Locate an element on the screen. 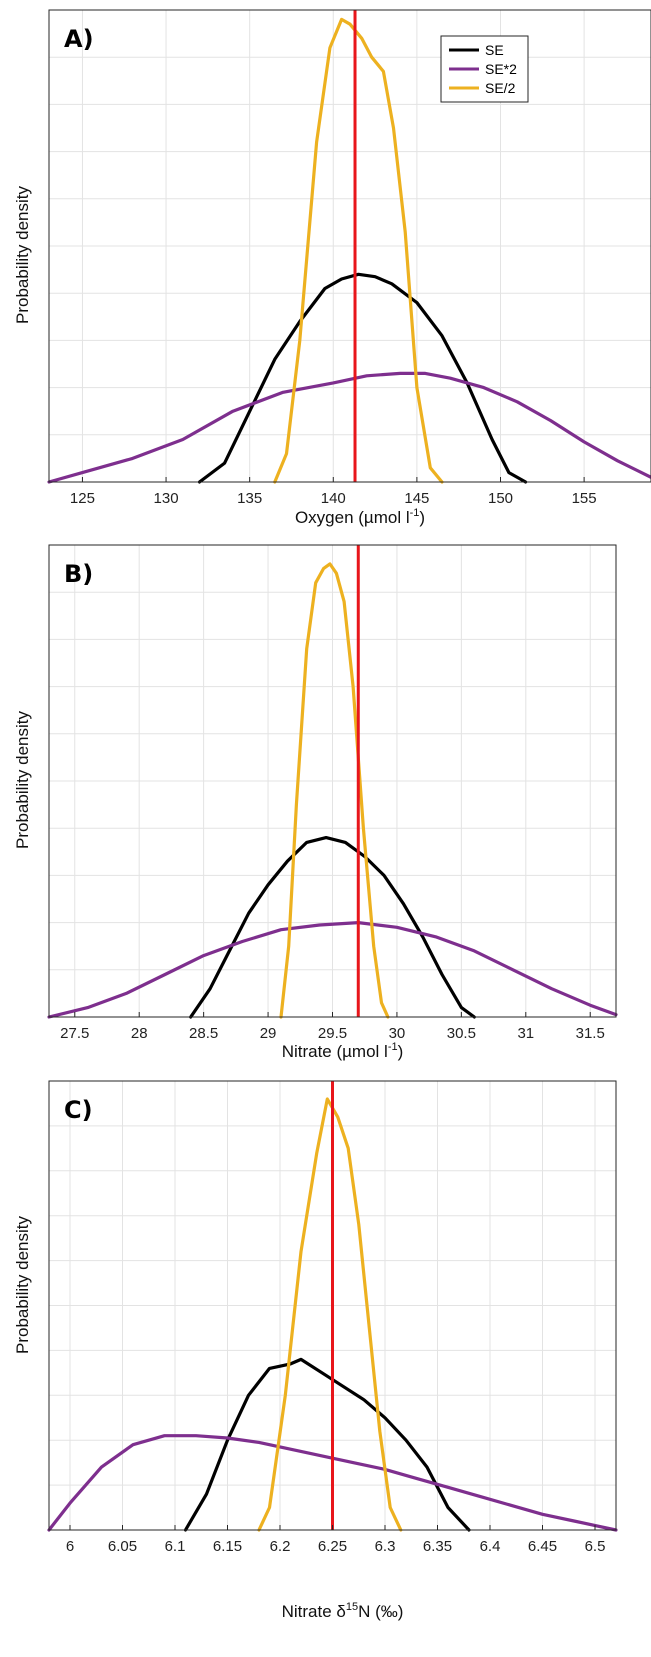  x-tick-label: 31.5 is located at coordinates (590, 1033).